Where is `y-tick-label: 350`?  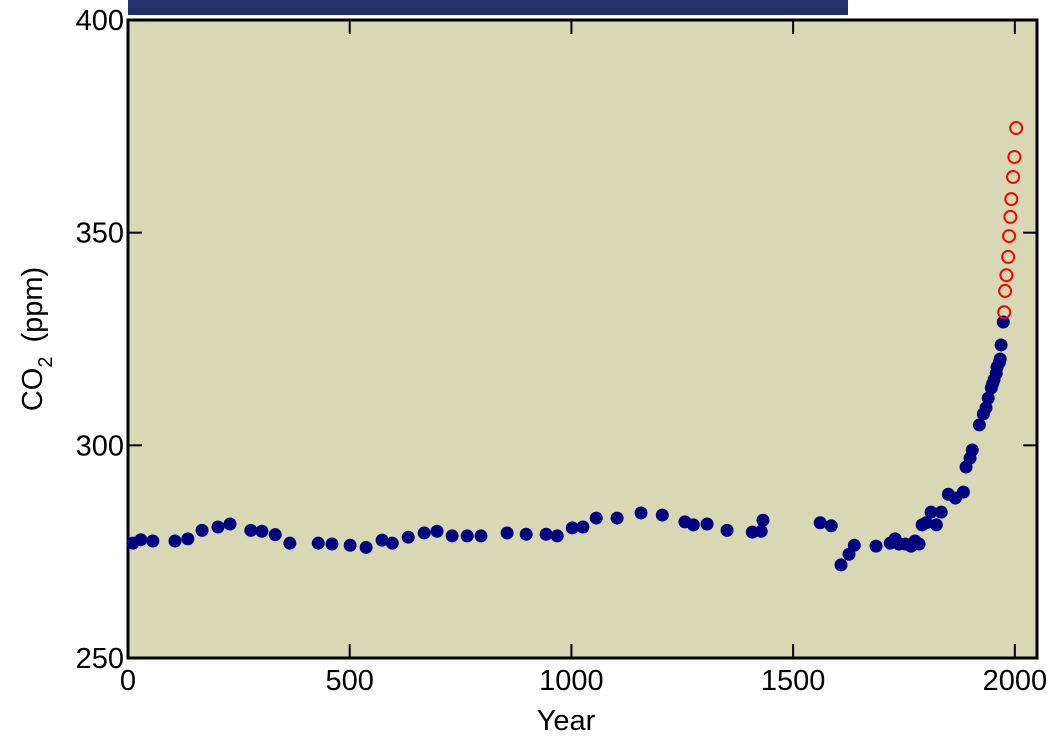 y-tick-label: 350 is located at coordinates (100, 234).